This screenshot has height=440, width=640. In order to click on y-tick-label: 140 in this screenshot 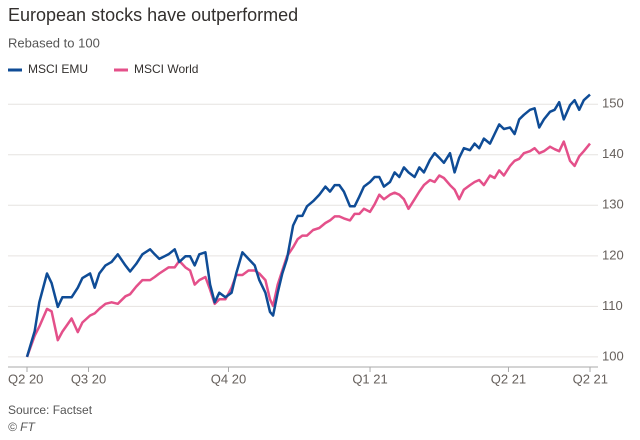, I will do `click(613, 153)`.